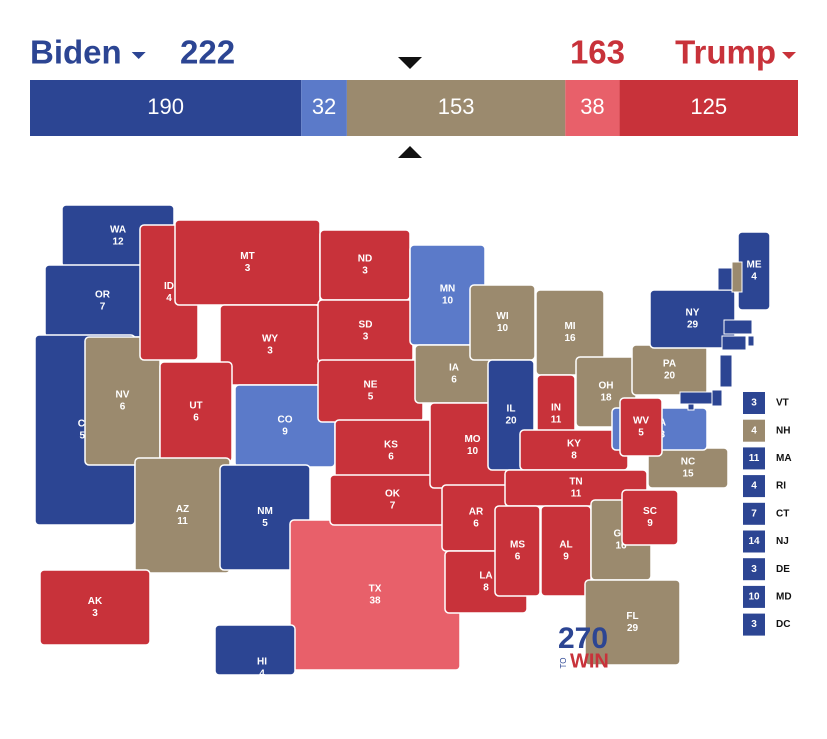 The image size is (827, 739). Describe the element at coordinates (574, 456) in the screenshot. I see `state-votes: 8` at that location.